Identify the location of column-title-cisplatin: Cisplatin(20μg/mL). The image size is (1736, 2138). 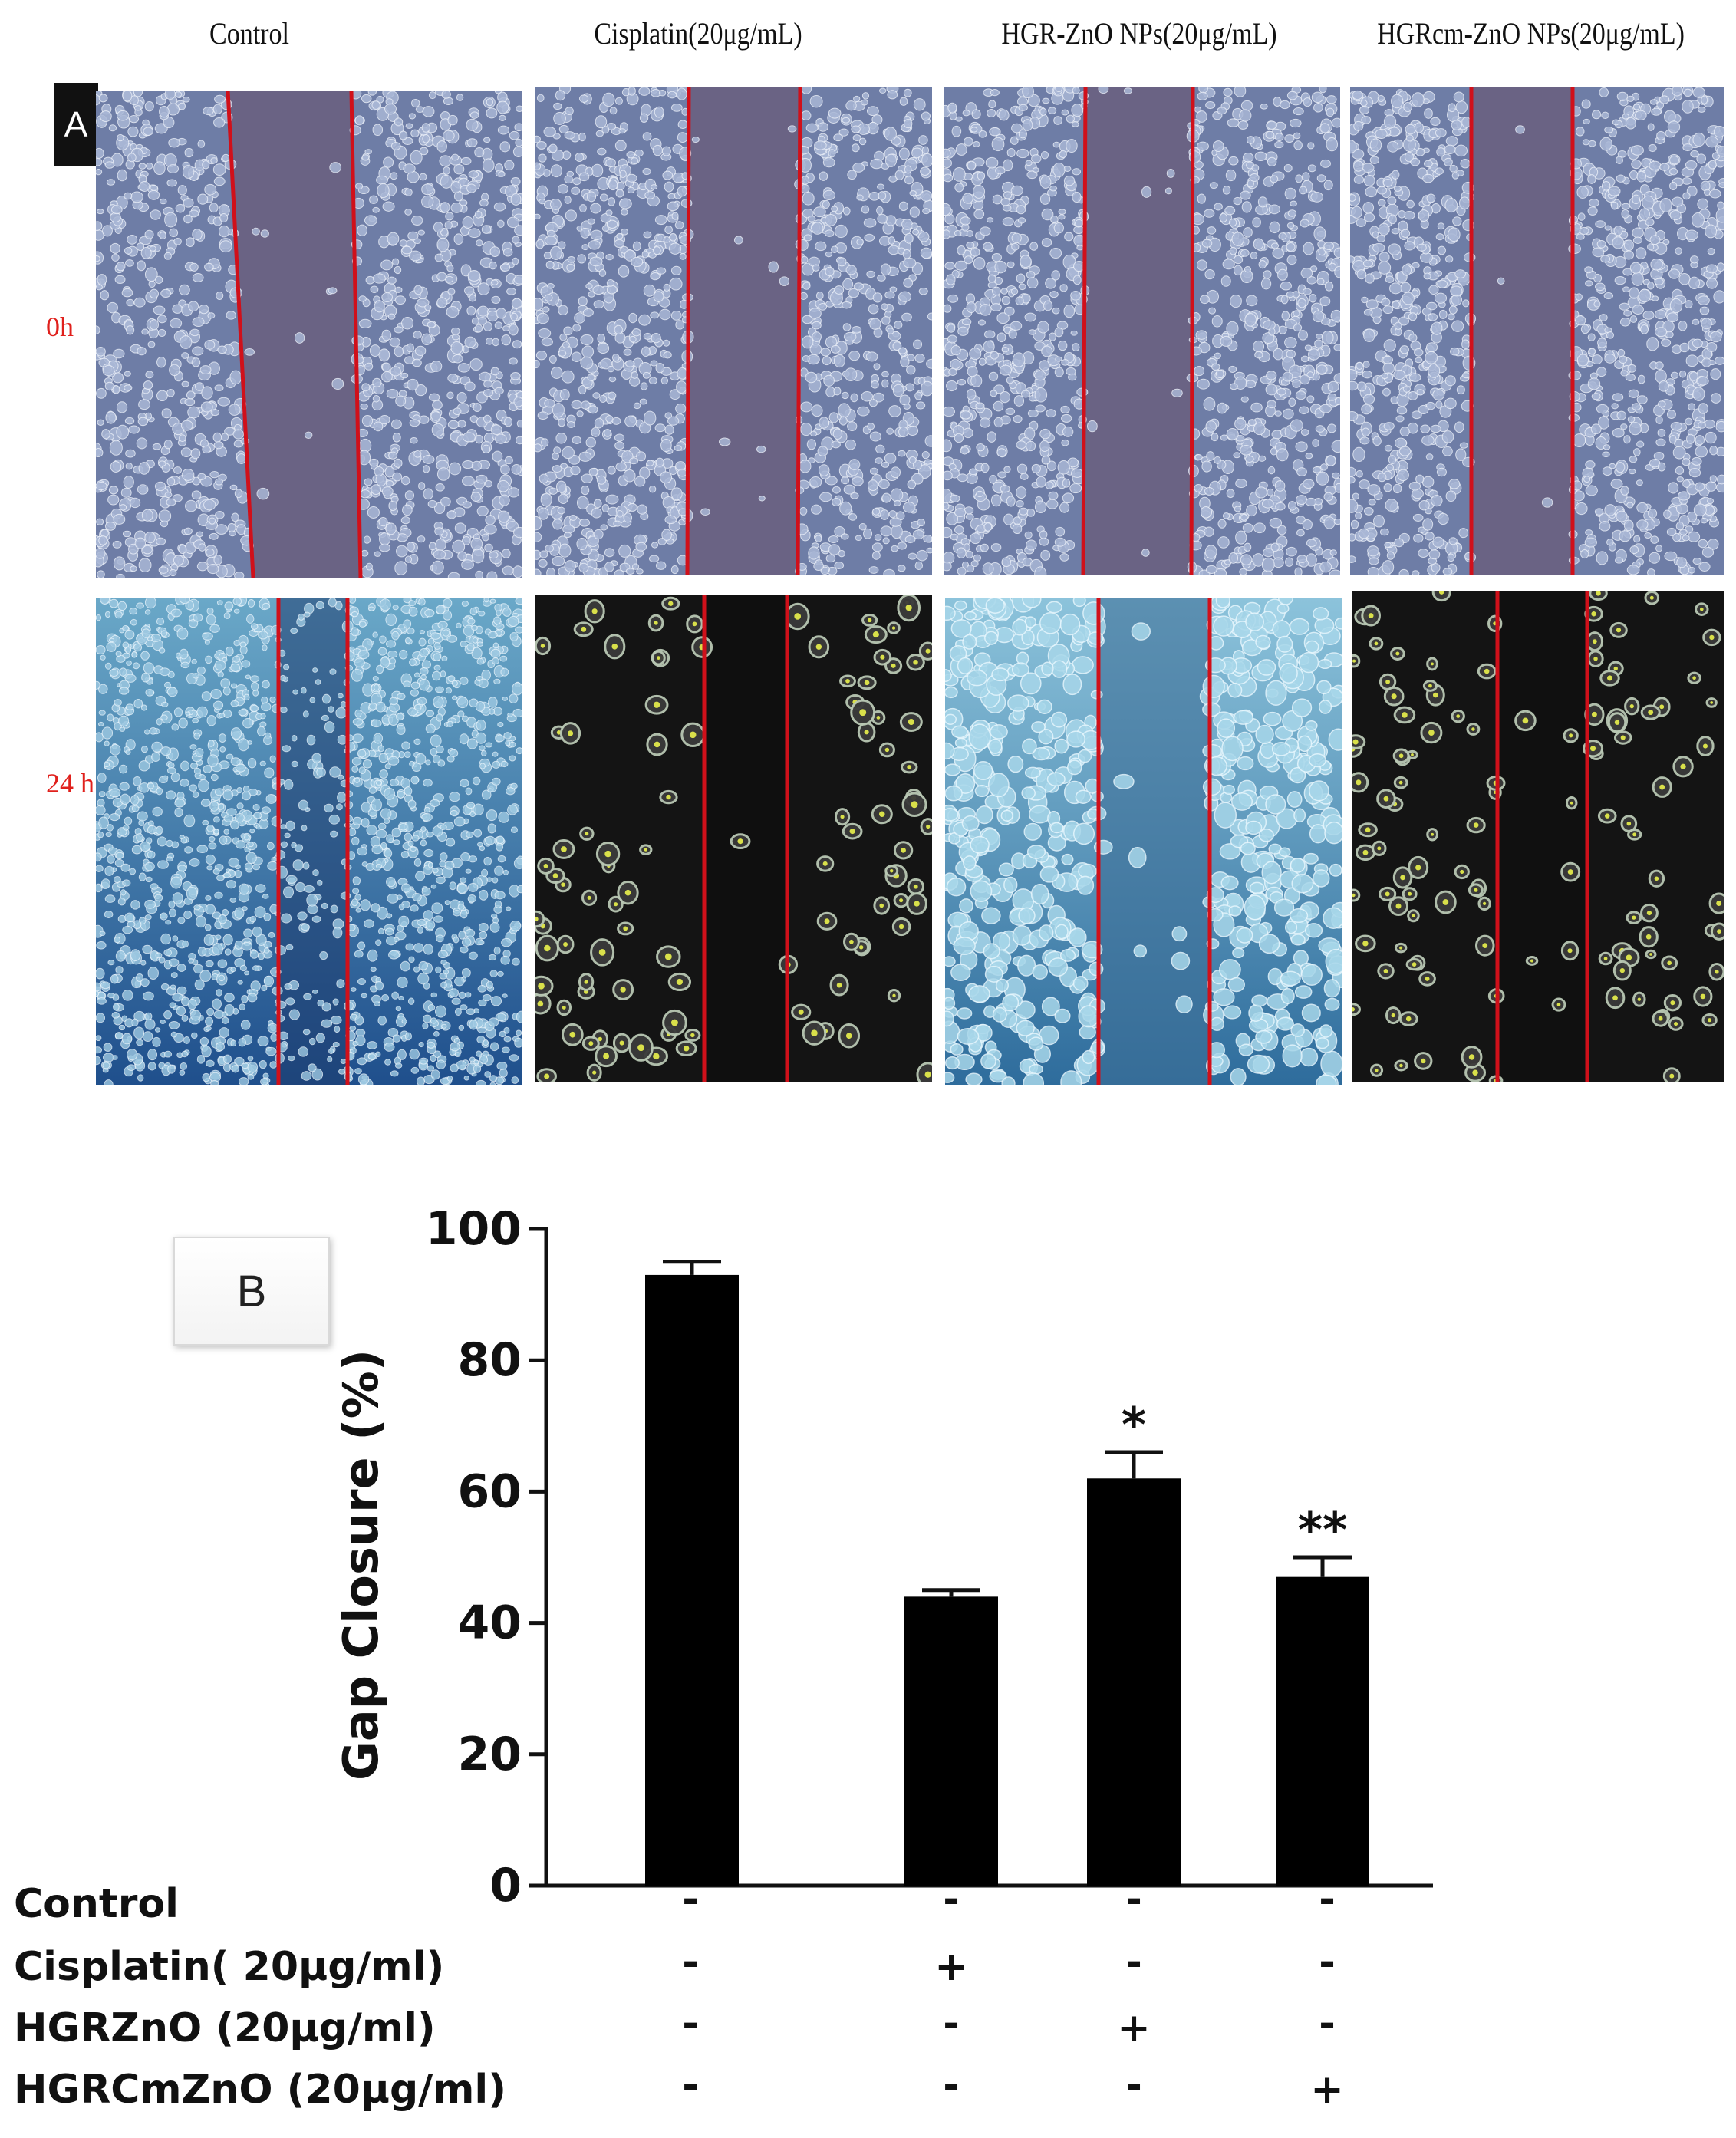
(698, 33).